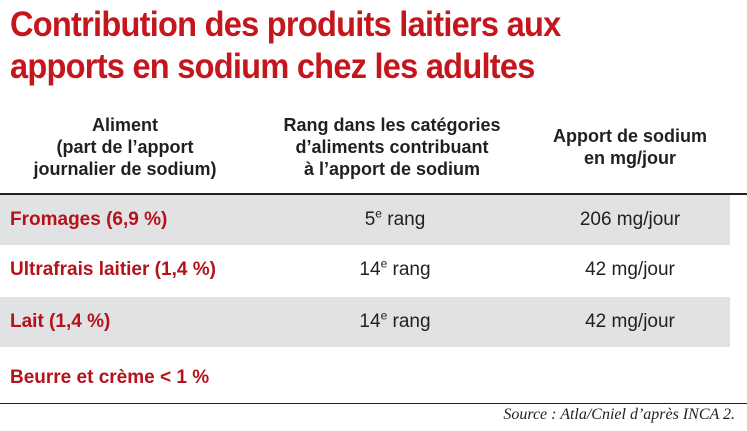 The height and width of the screenshot is (431, 747). I want to click on food-cell: Lait (1,4 %), so click(60, 321).